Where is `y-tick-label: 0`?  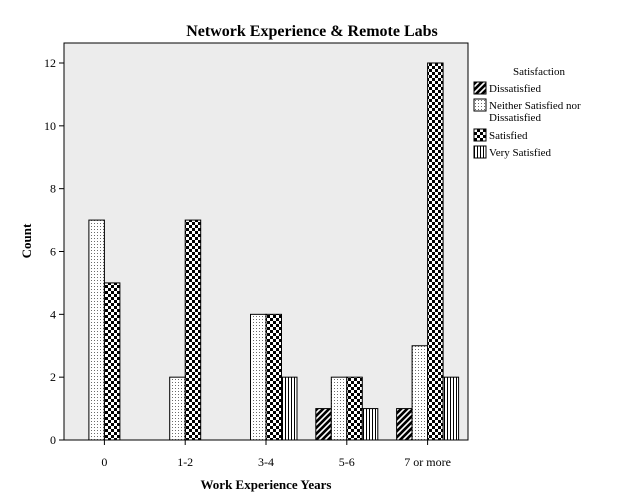
y-tick-label: 0 is located at coordinates (53, 440).